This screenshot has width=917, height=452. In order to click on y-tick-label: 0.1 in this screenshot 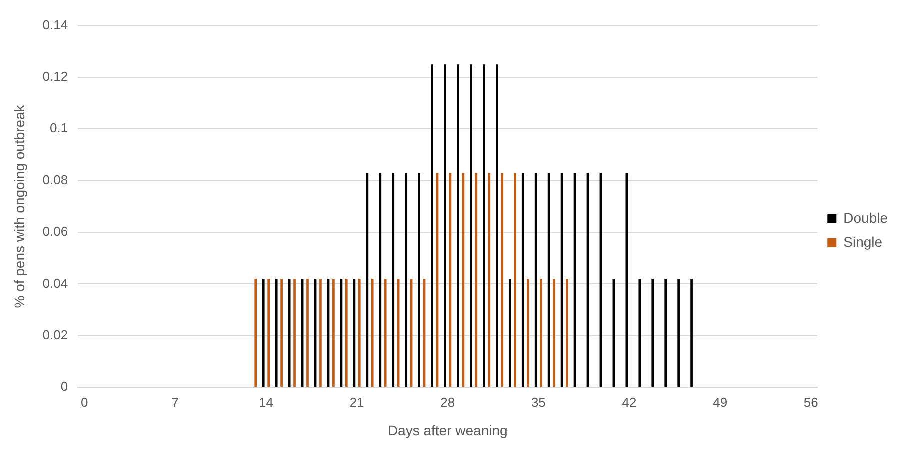, I will do `click(59, 128)`.